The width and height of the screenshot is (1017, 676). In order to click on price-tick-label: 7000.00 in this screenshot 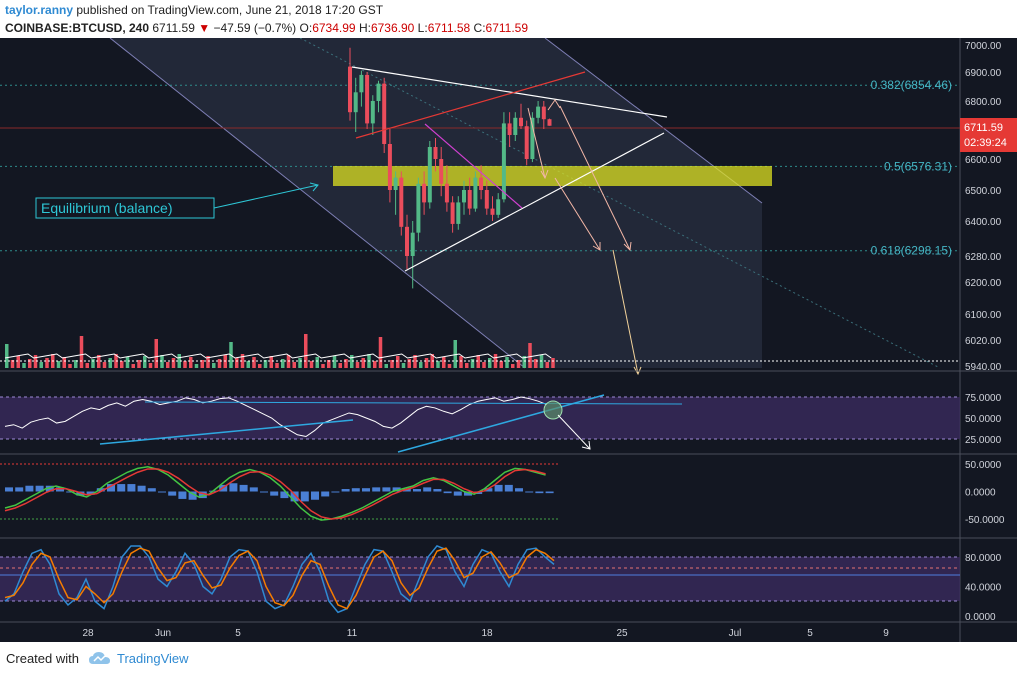, I will do `click(983, 46)`.